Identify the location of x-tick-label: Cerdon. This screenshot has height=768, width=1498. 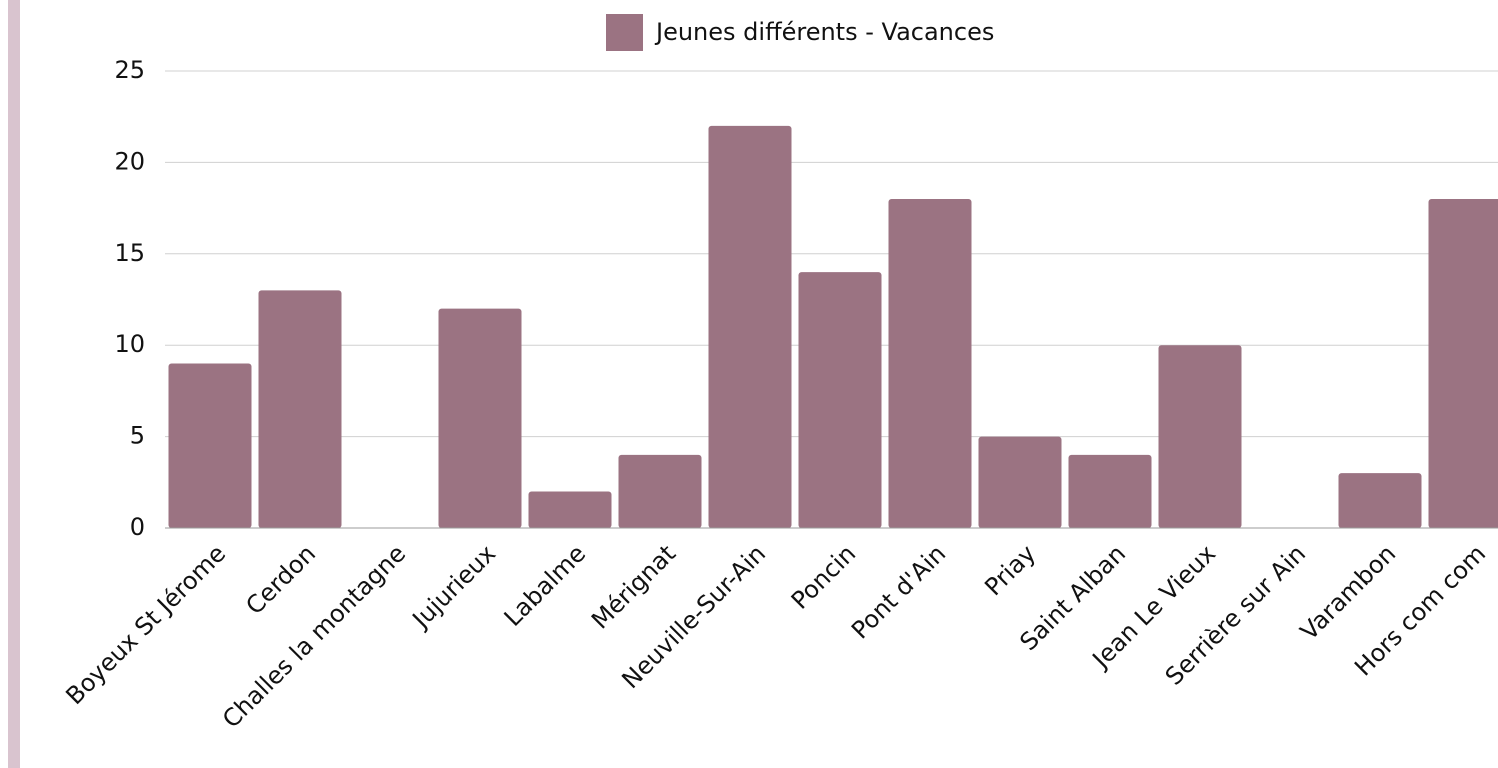
(281, 579).